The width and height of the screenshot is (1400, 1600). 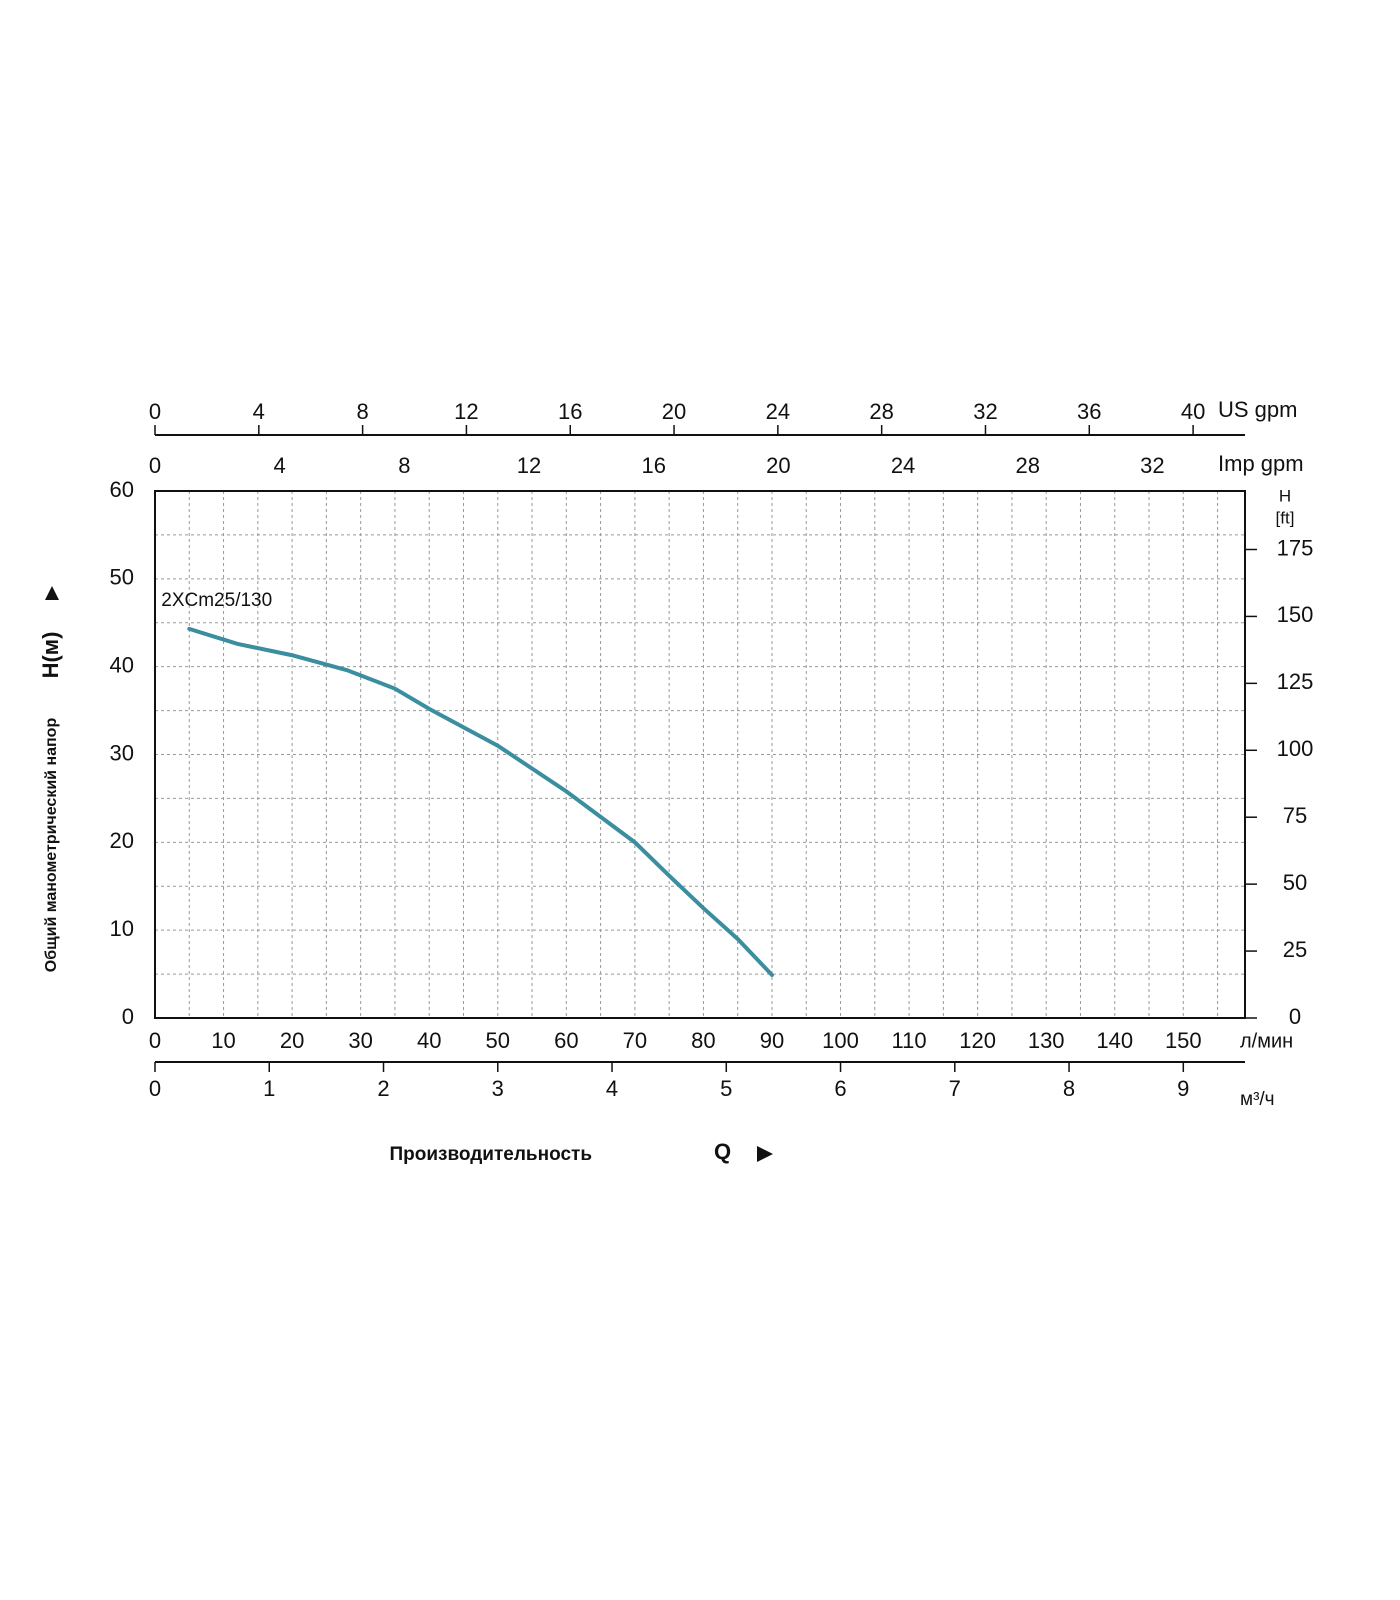 I want to click on x-axis-symbol: Q, so click(x=722, y=1151).